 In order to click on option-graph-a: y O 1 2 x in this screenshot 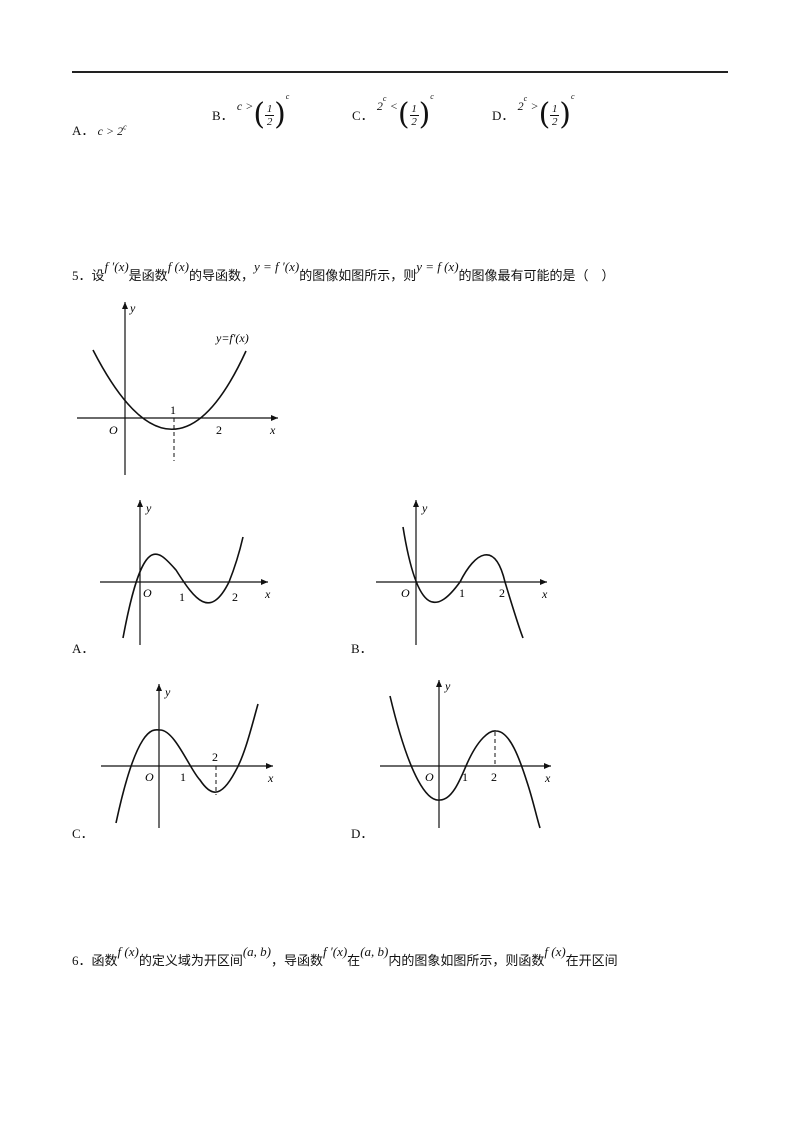, I will do `click(185, 572)`.